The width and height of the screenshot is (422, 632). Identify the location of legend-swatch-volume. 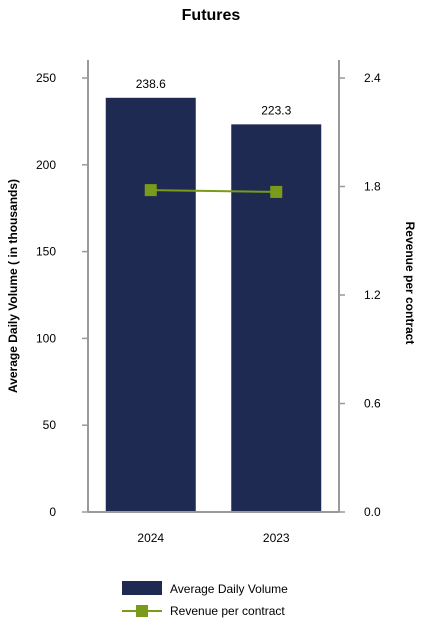
(142, 588).